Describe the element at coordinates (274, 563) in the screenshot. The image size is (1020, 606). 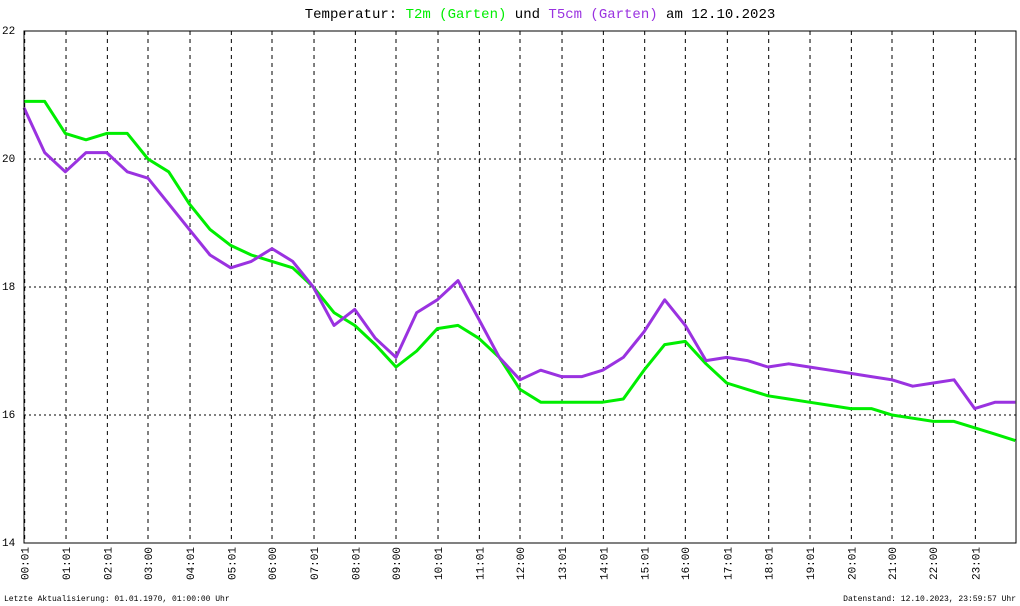
I see `x-tick-label: 06:00` at that location.